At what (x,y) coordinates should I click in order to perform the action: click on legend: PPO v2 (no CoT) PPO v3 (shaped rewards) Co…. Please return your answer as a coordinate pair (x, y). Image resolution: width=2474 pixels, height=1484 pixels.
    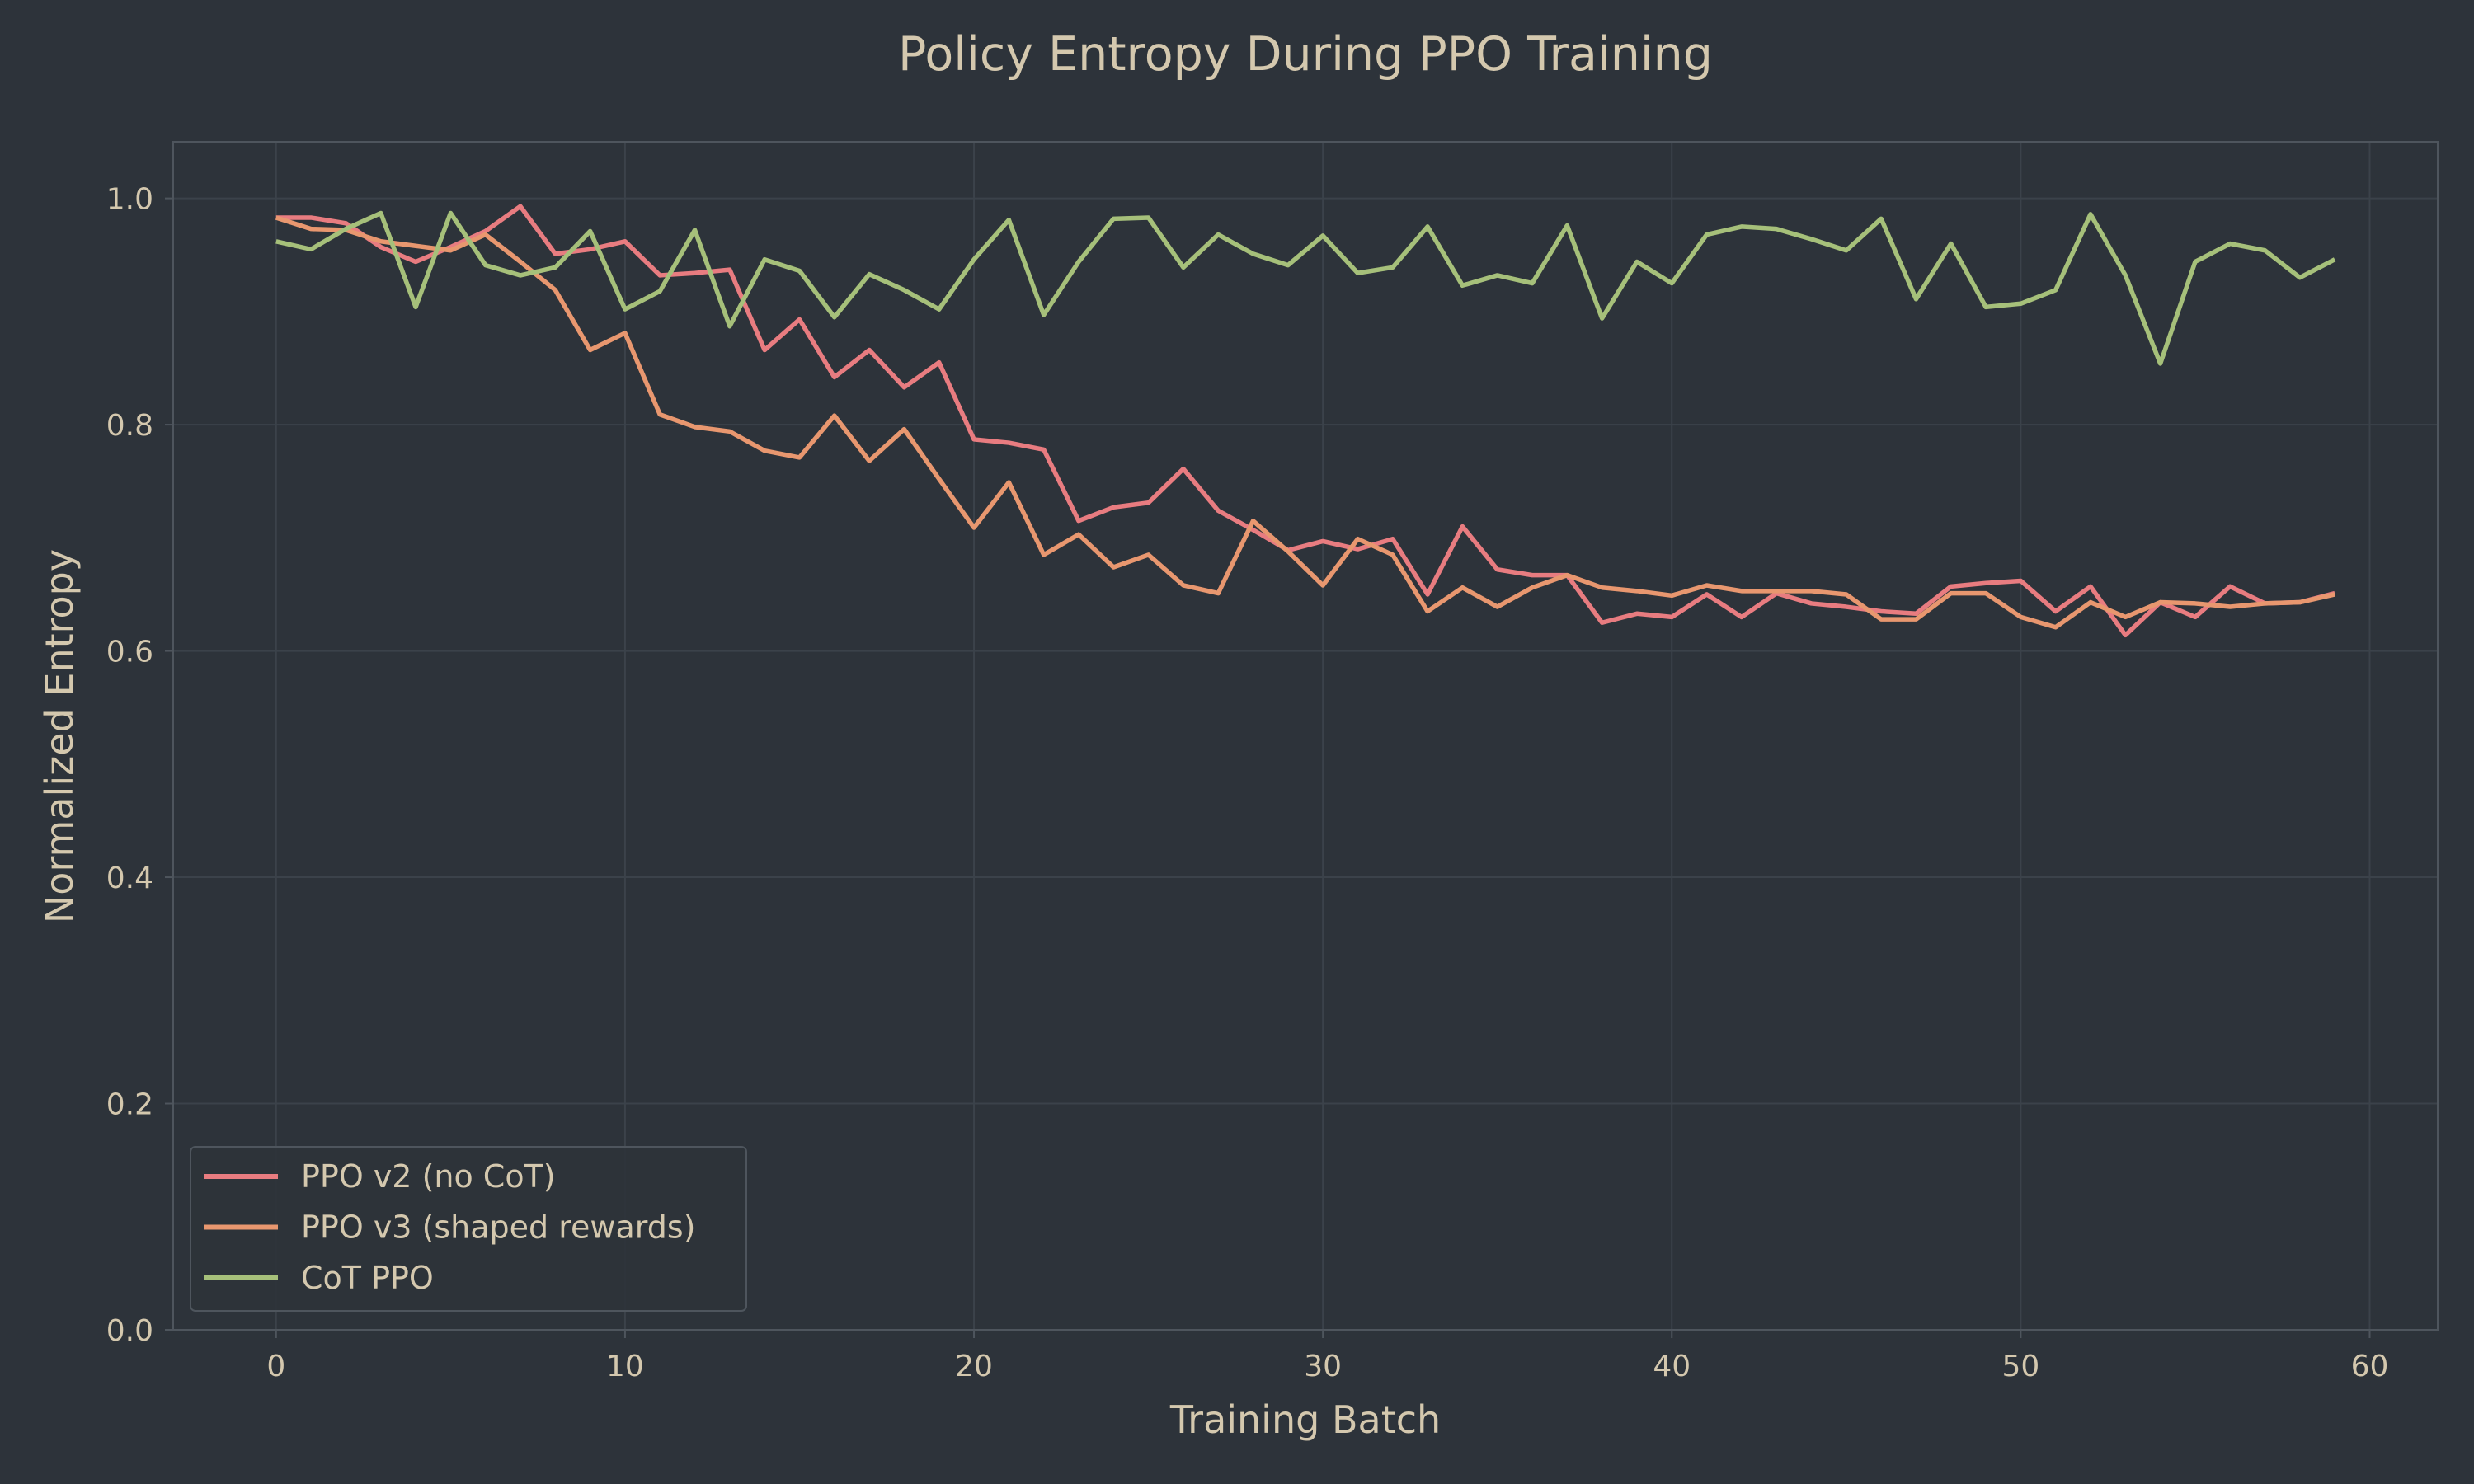
    Looking at the image, I should click on (468, 1229).